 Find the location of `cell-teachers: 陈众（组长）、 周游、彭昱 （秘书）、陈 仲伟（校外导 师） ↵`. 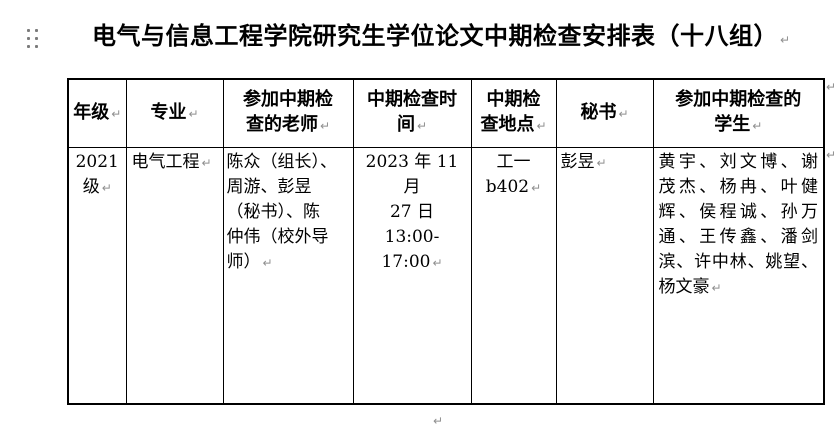

cell-teachers: 陈众（组长）、 周游、彭昱 （秘书）、陈 仲伟（校外导 师） ↵ is located at coordinates (288, 275).